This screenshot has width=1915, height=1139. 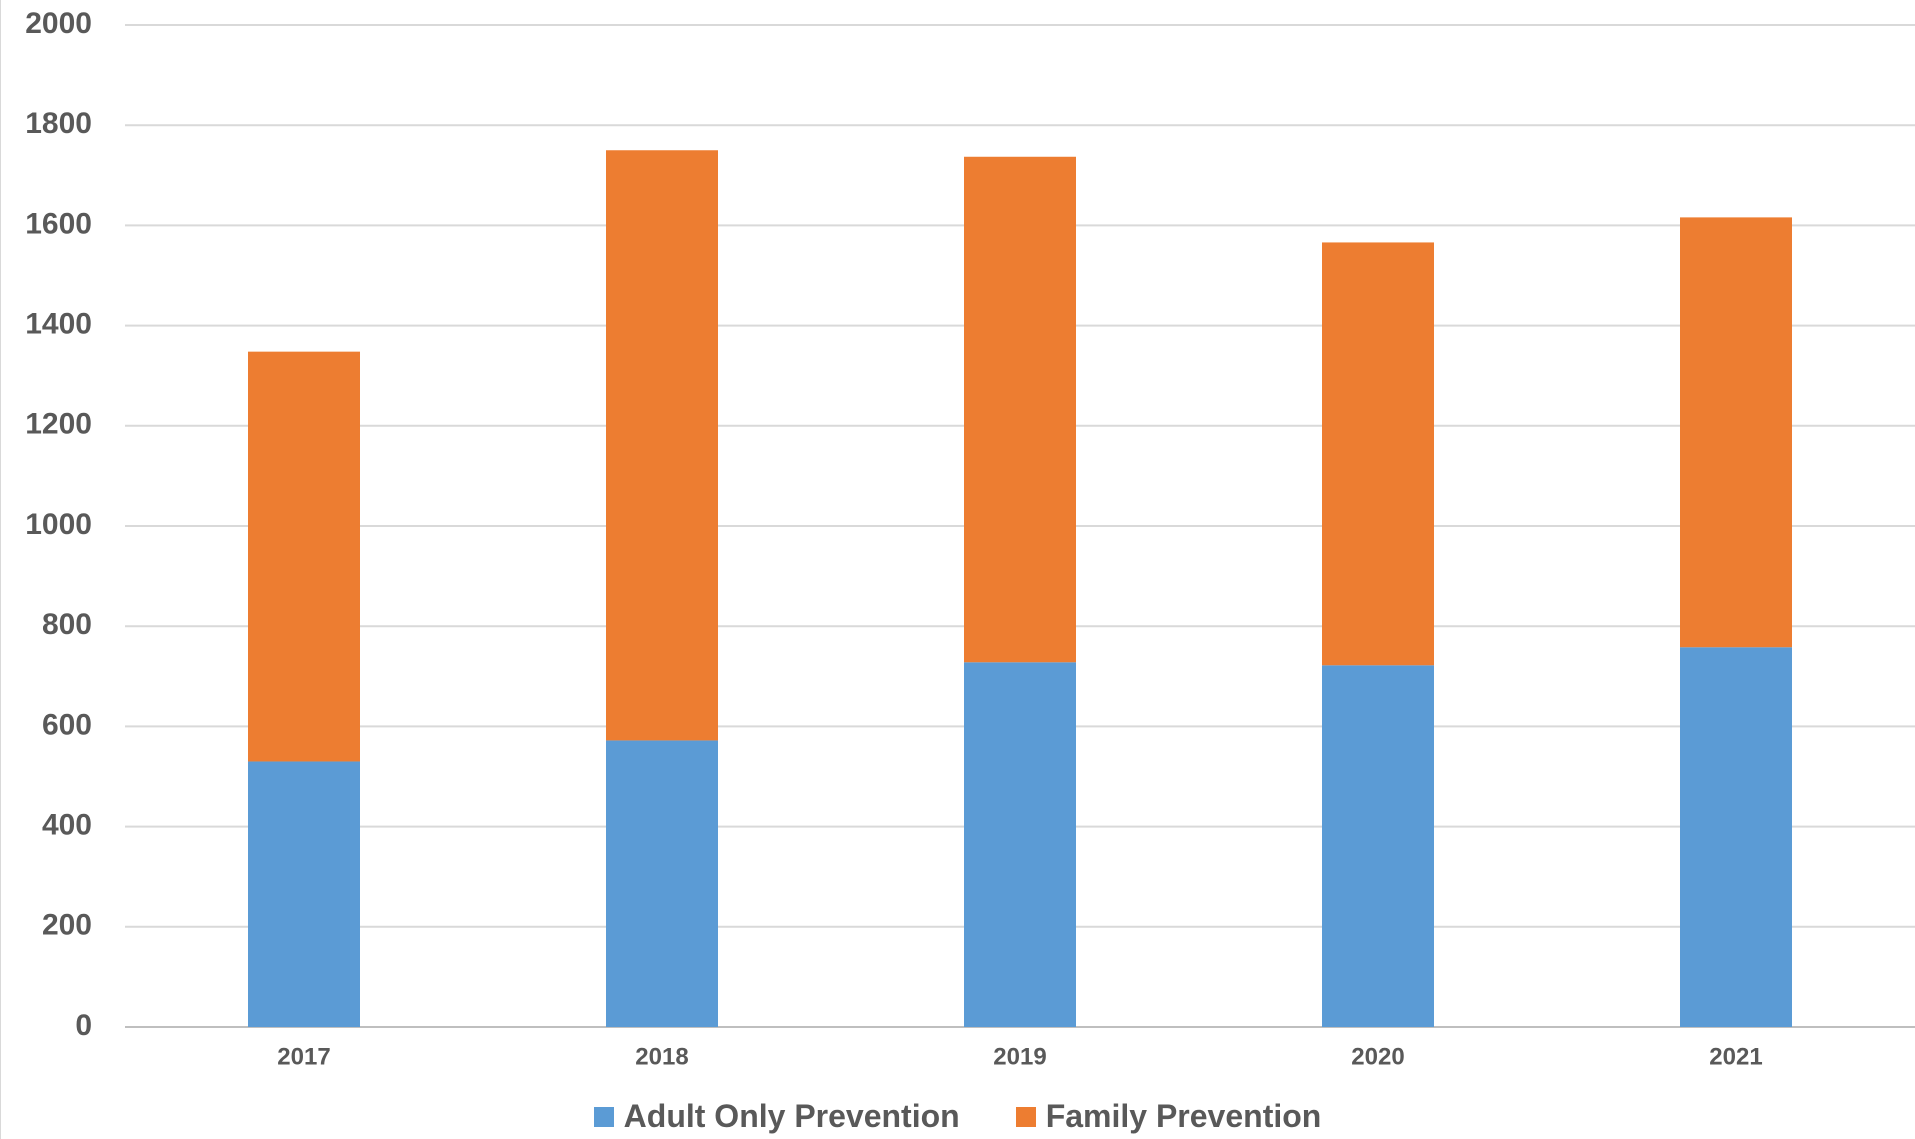 I want to click on legend-swatch-adult-only, so click(x=603, y=1116).